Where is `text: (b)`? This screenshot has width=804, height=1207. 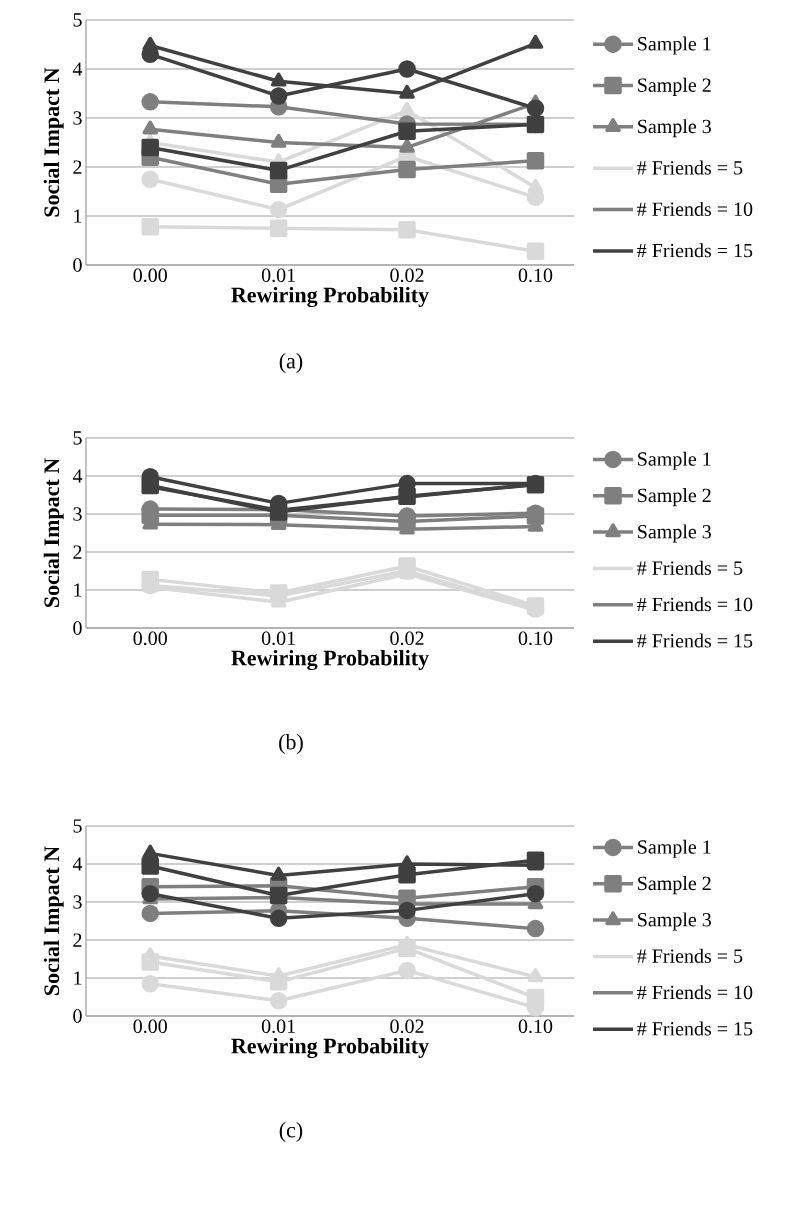
text: (b) is located at coordinates (291, 744).